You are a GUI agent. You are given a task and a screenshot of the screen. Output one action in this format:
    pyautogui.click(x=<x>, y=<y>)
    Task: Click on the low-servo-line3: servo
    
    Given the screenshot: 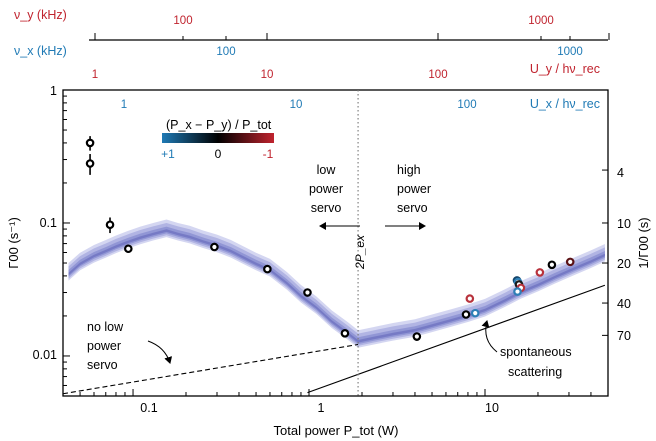 What is the action you would take?
    pyautogui.click(x=326, y=208)
    